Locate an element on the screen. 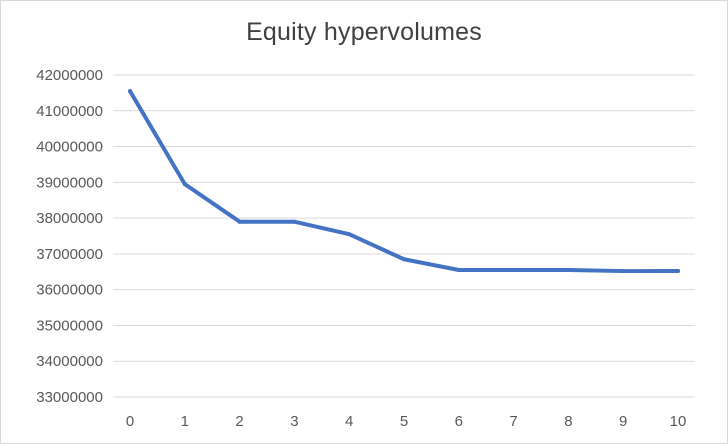  x-tick-label: 5 is located at coordinates (404, 421).